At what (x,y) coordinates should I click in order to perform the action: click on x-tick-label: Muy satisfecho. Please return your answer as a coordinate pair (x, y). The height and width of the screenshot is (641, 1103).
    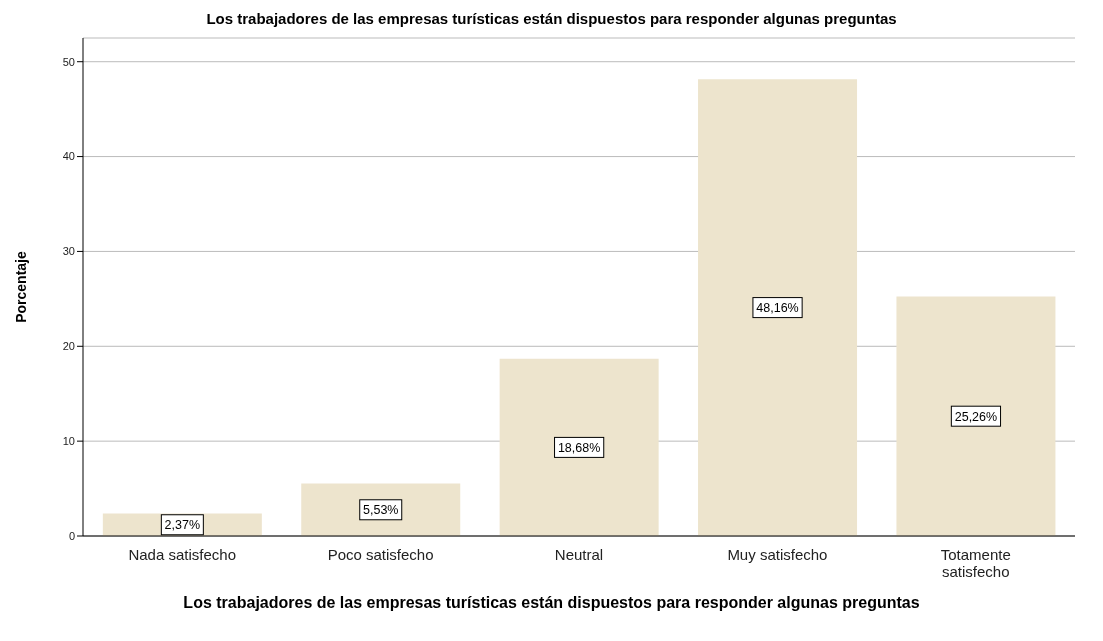
    Looking at the image, I should click on (777, 554).